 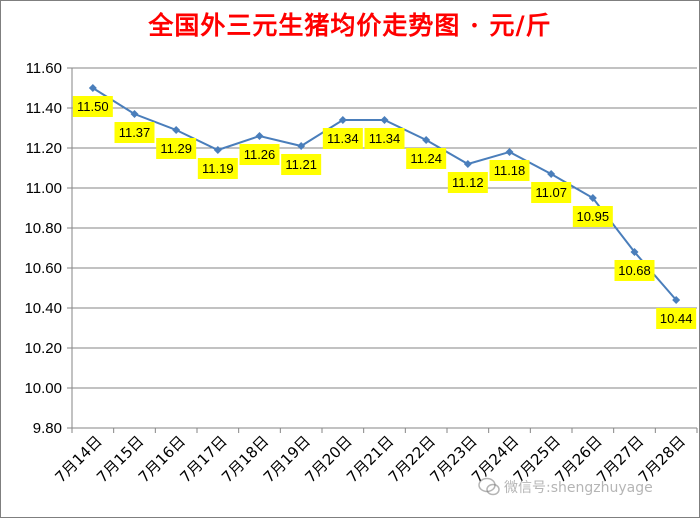 I want to click on data-label: 11.19, so click(x=218, y=168).